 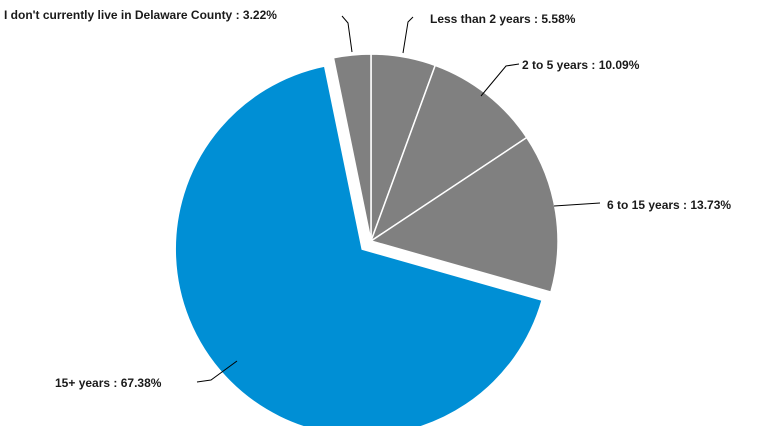 What do you see at coordinates (500, 80) in the screenshot?
I see `leader-line-2-to-5-years` at bounding box center [500, 80].